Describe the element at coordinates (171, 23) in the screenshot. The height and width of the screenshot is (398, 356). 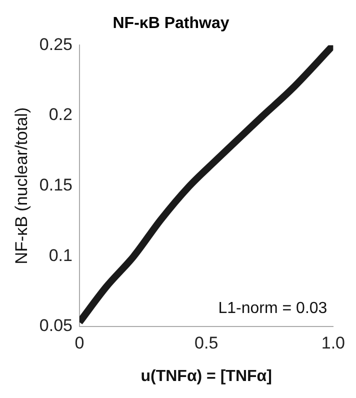
I see `chart-title: NF-κB Pathway` at that location.